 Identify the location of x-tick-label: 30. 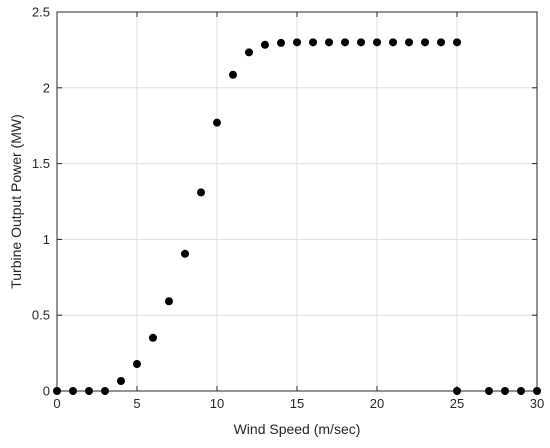
(537, 403).